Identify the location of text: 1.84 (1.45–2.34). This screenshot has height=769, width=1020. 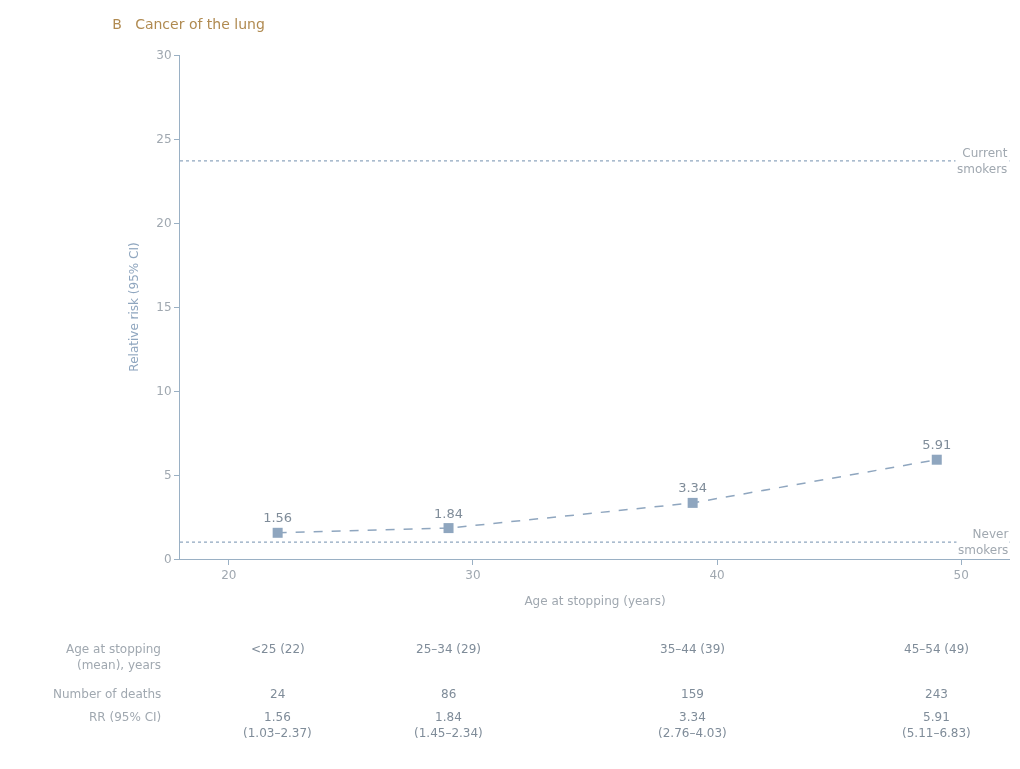
(448, 725).